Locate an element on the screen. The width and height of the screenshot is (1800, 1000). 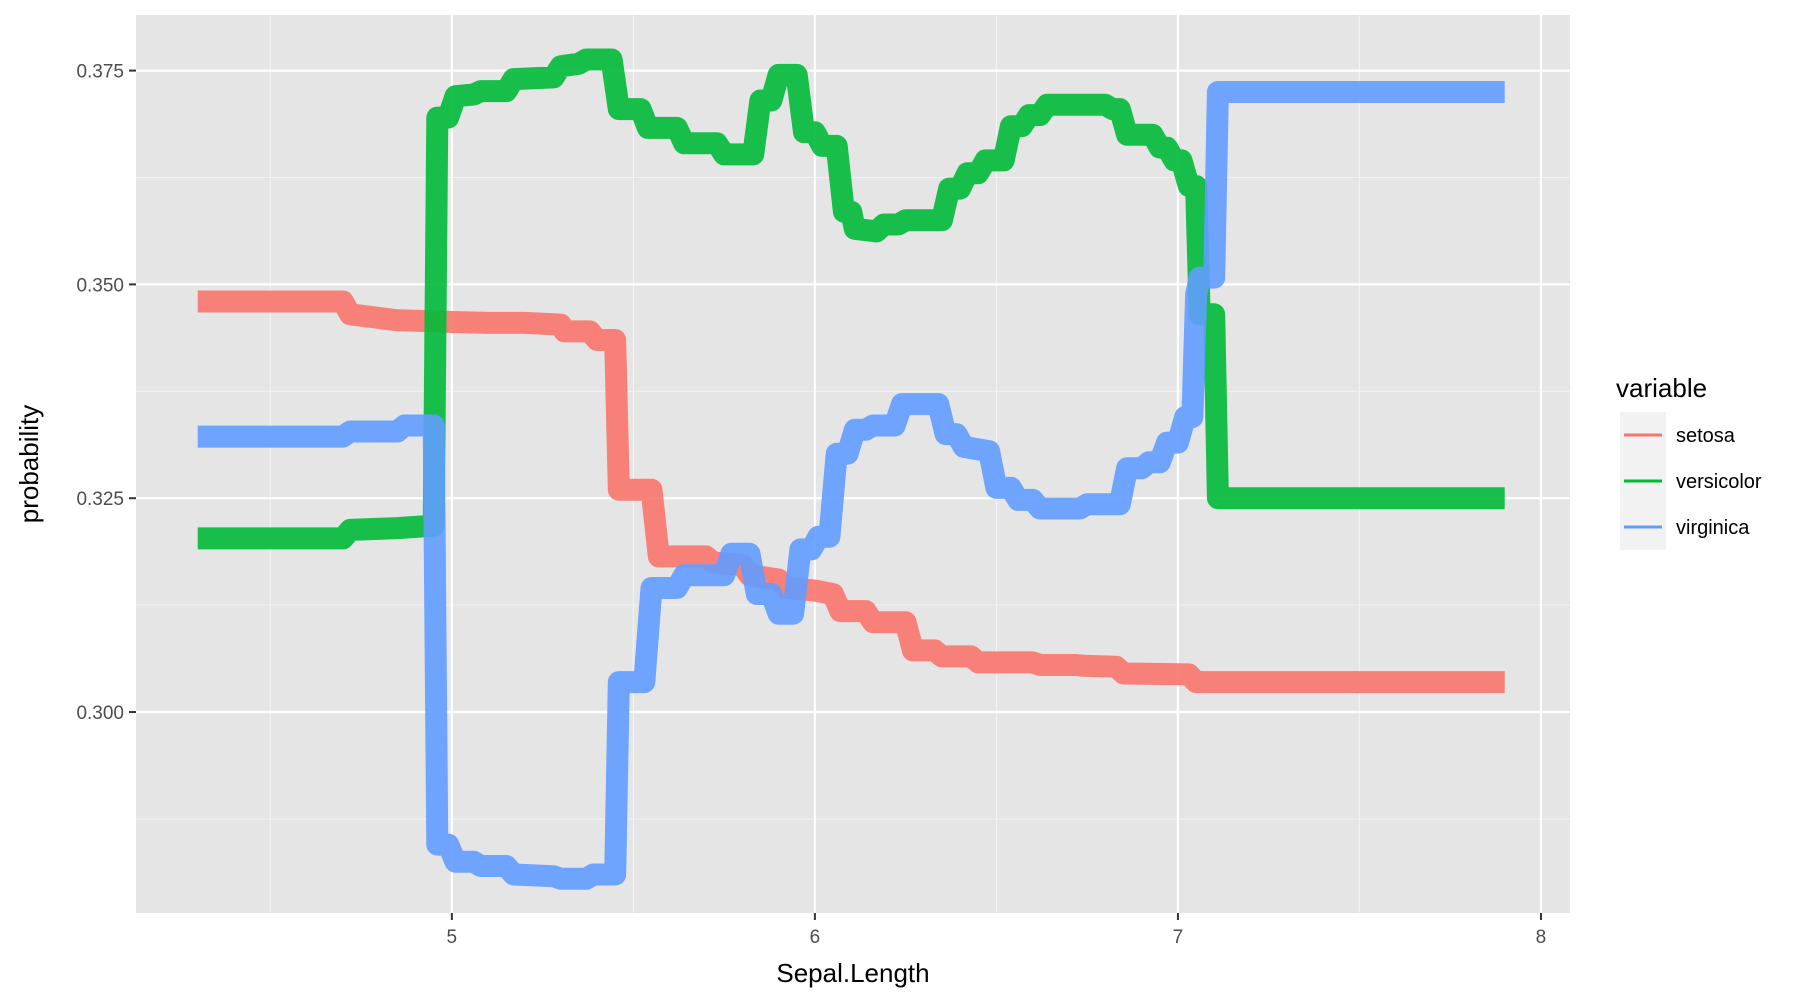
legend-label-versicolor: versicolor is located at coordinates (1719, 482).